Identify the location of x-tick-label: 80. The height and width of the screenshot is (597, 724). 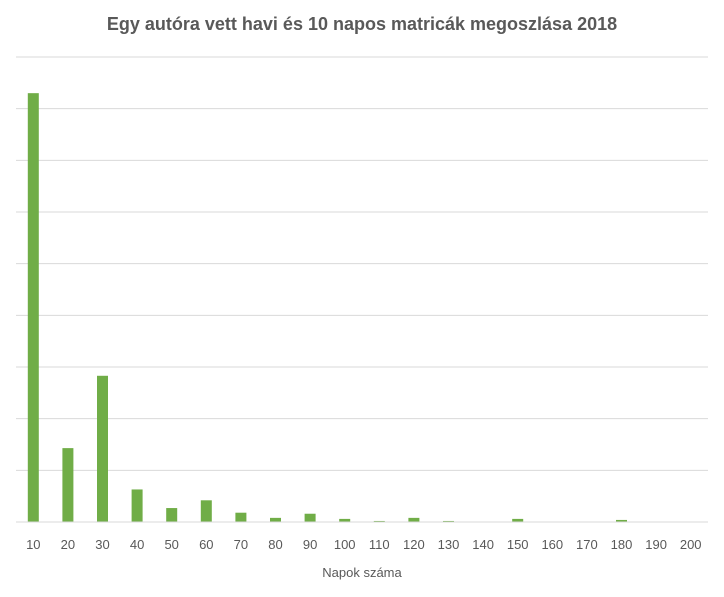
(275, 544).